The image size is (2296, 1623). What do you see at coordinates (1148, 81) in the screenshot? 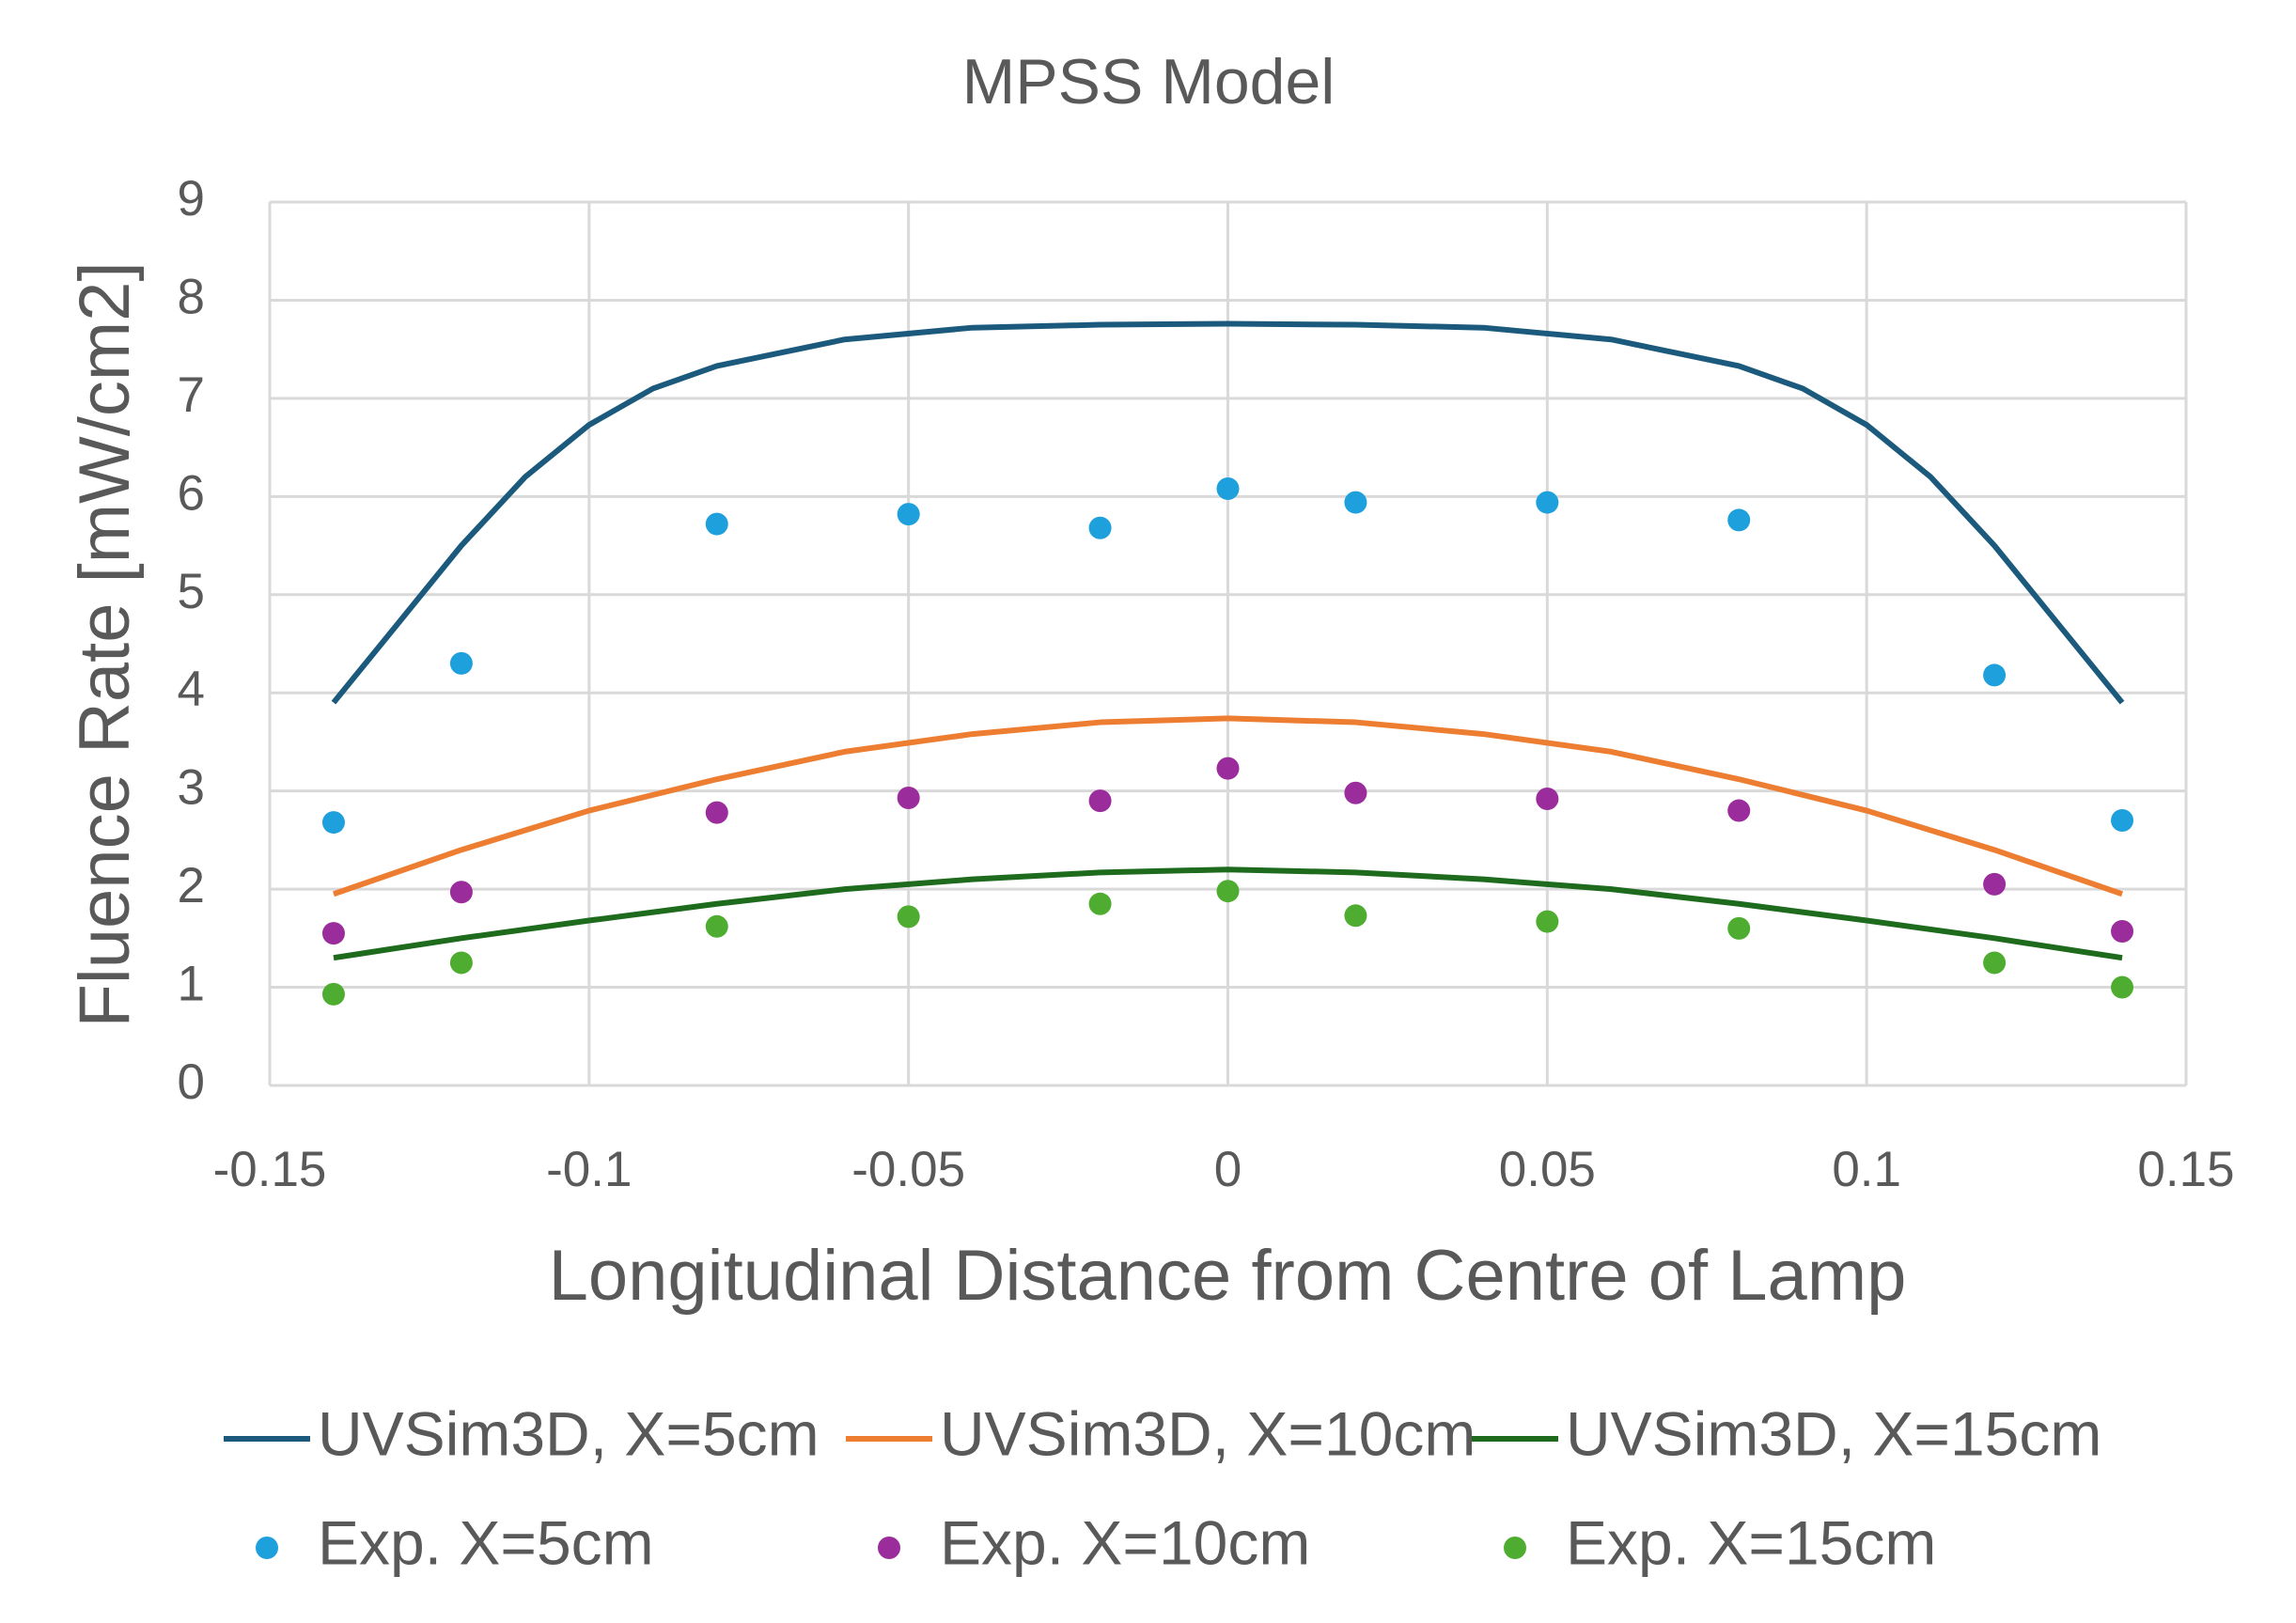
I see `chart-title: MPSS Model` at bounding box center [1148, 81].